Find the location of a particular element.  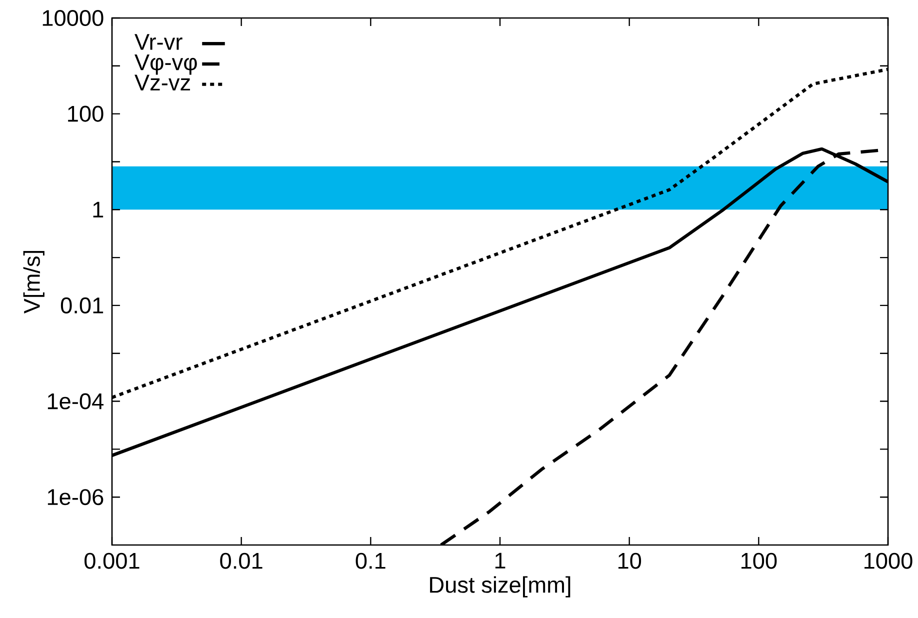

x-tick-label: 0.001 is located at coordinates (112, 560).